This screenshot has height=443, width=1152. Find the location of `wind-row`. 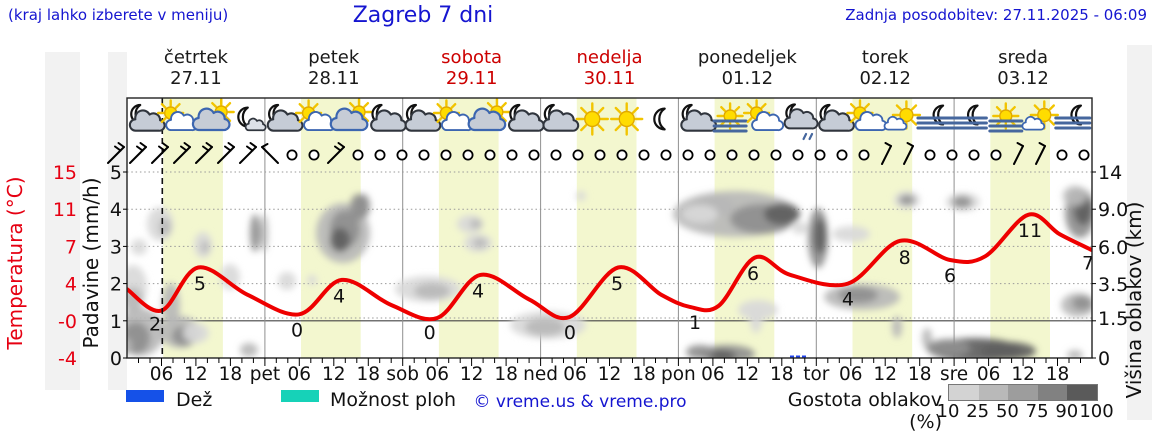

wind-row is located at coordinates (598, 153).